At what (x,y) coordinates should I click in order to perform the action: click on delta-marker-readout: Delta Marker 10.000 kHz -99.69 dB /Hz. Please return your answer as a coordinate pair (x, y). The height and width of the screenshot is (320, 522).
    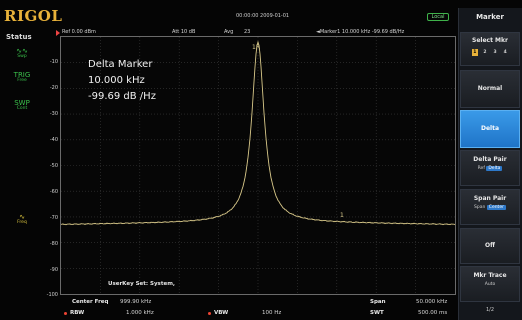
    Looking at the image, I should click on (122, 81).